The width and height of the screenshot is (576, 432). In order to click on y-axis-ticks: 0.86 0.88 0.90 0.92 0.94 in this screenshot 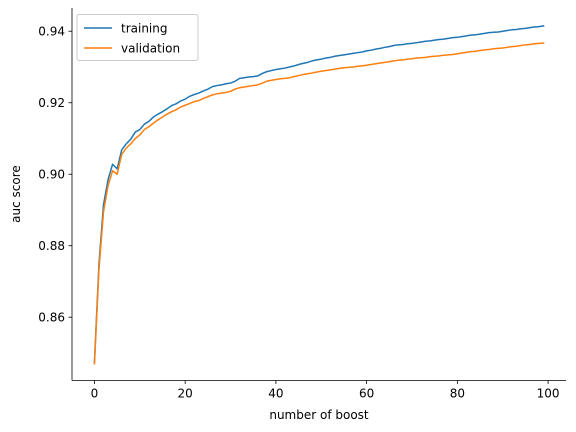, I will do `click(55, 174)`.